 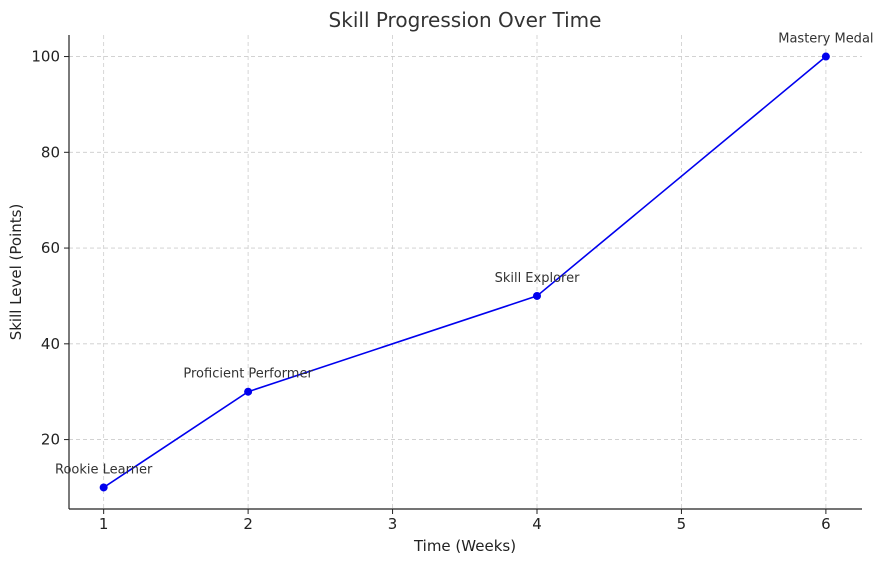 What do you see at coordinates (16, 272) in the screenshot?
I see `y-axis-label: Skill Level (Points)` at bounding box center [16, 272].